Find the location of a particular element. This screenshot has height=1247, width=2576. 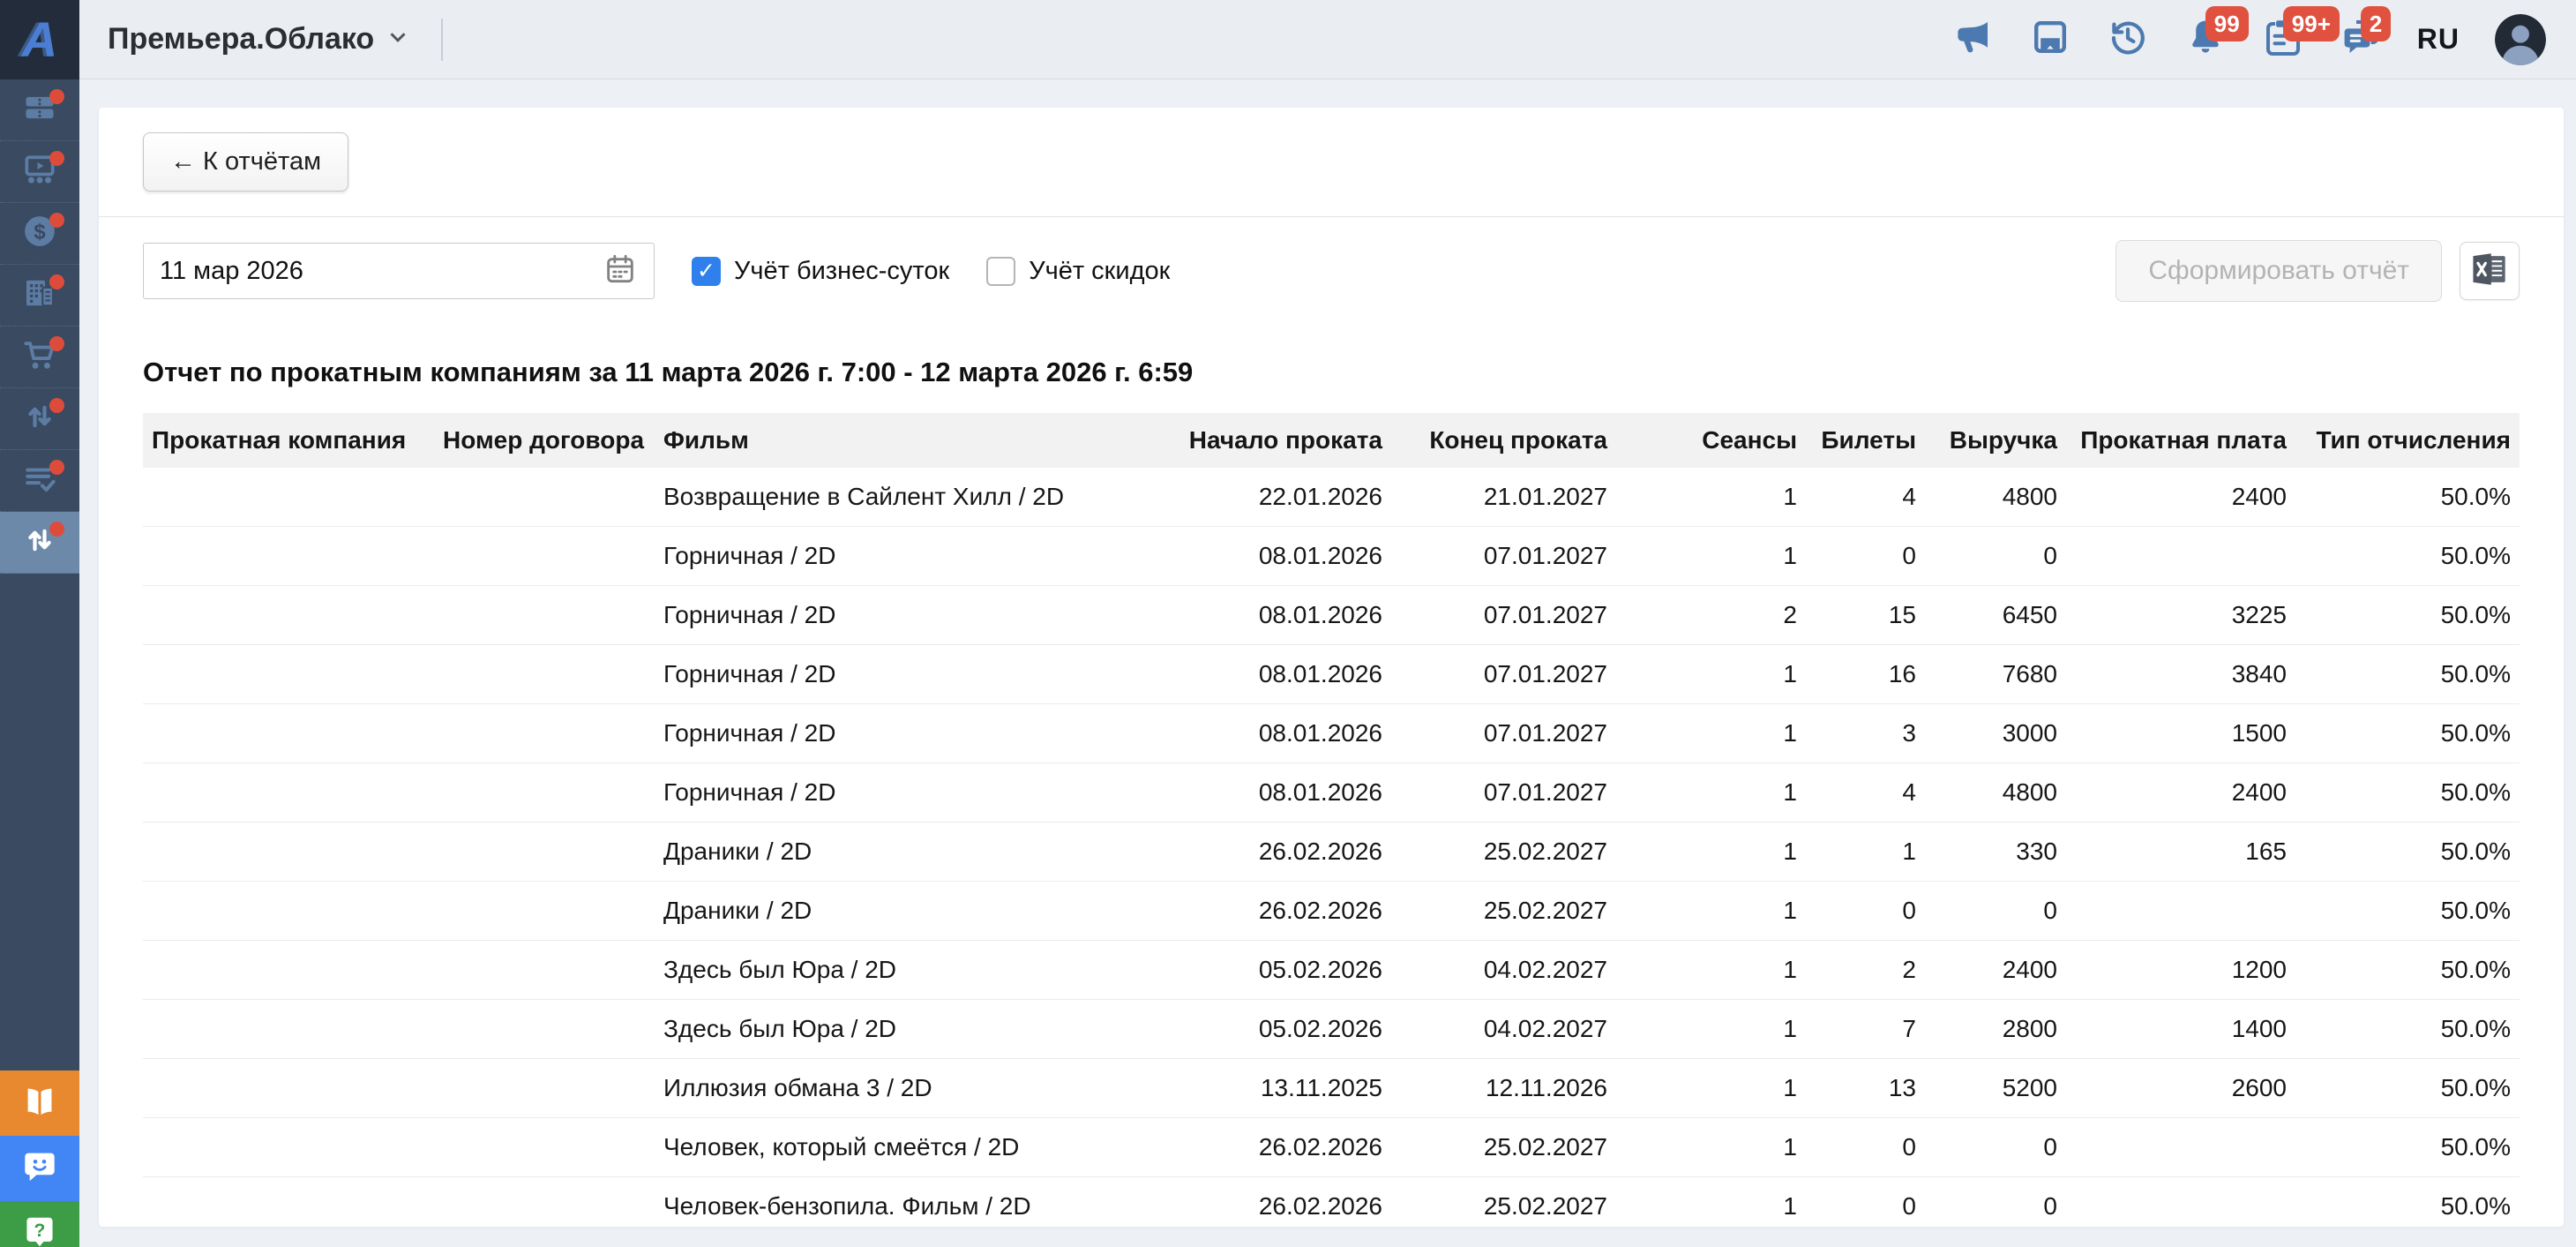

sidebar-item-docs is located at coordinates (40, 1103).